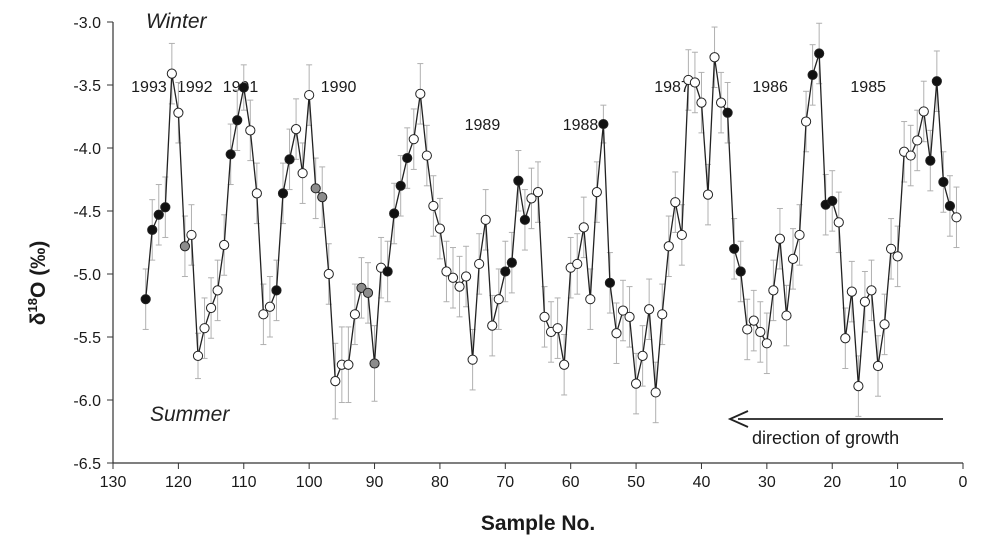  What do you see at coordinates (87, 149) in the screenshot?
I see `y-tick-label: -4.0` at bounding box center [87, 149].